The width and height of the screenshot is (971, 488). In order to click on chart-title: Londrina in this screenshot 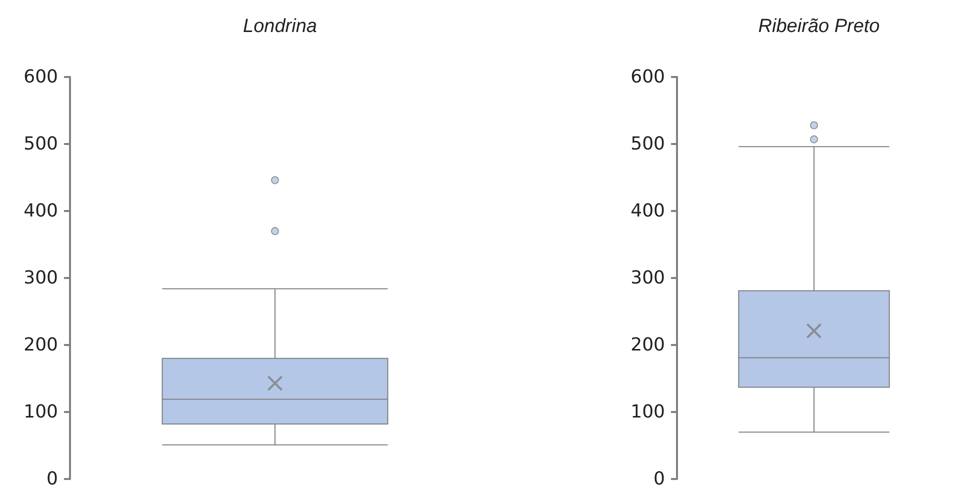, I will do `click(280, 26)`.